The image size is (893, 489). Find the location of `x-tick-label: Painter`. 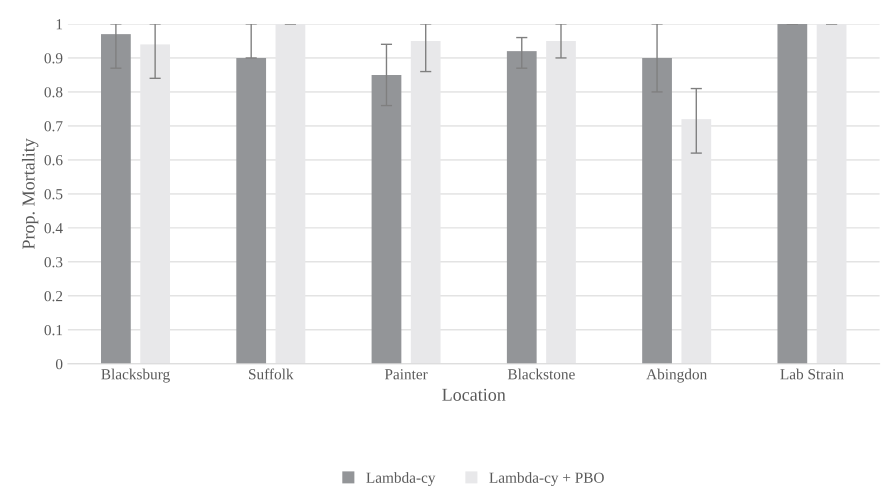

x-tick-label: Painter is located at coordinates (406, 374).